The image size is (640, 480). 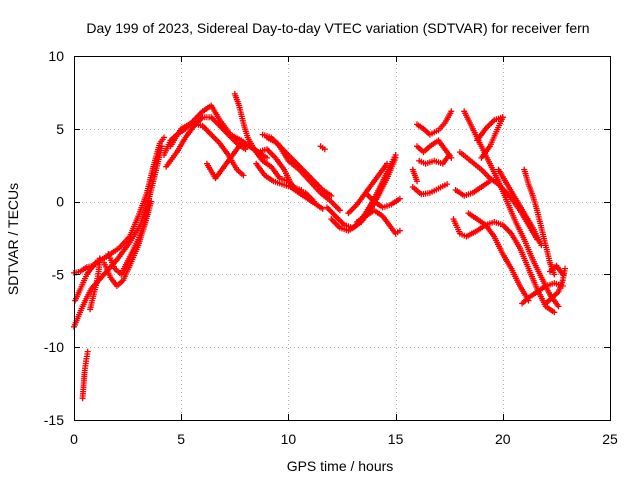 I want to click on x-tick-label: 0, so click(x=74, y=439).